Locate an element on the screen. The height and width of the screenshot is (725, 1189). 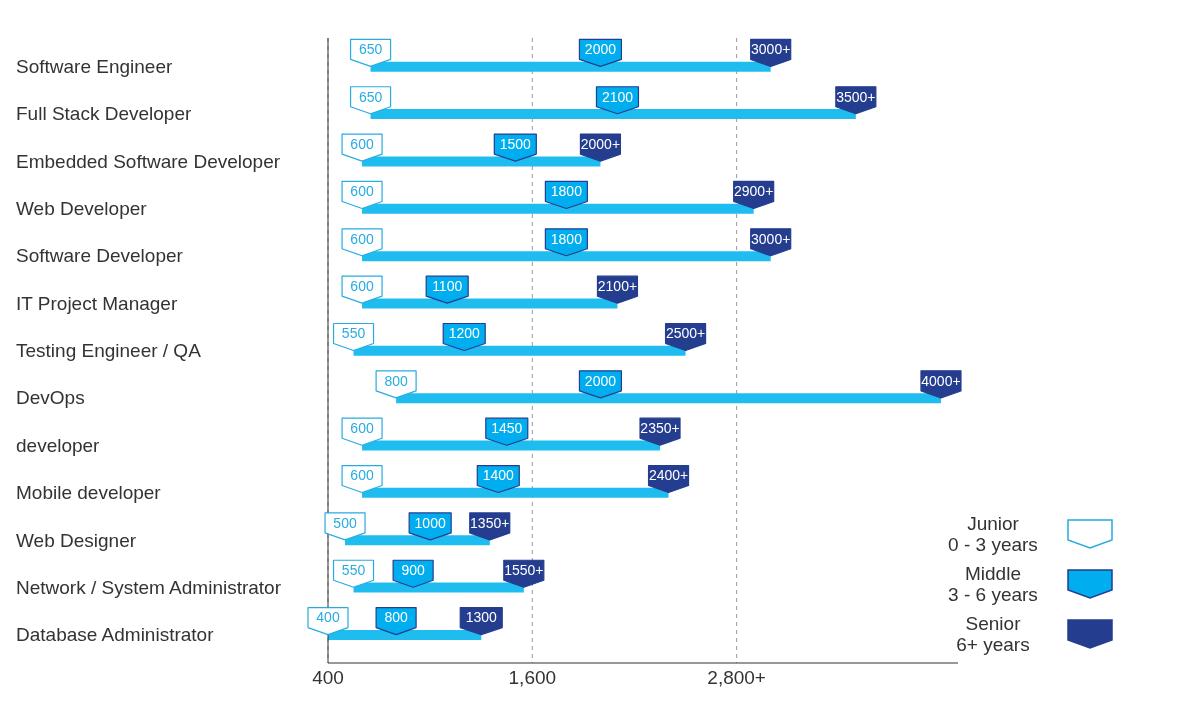
y-tick-label: Database Administrator is located at coordinates (115, 635).